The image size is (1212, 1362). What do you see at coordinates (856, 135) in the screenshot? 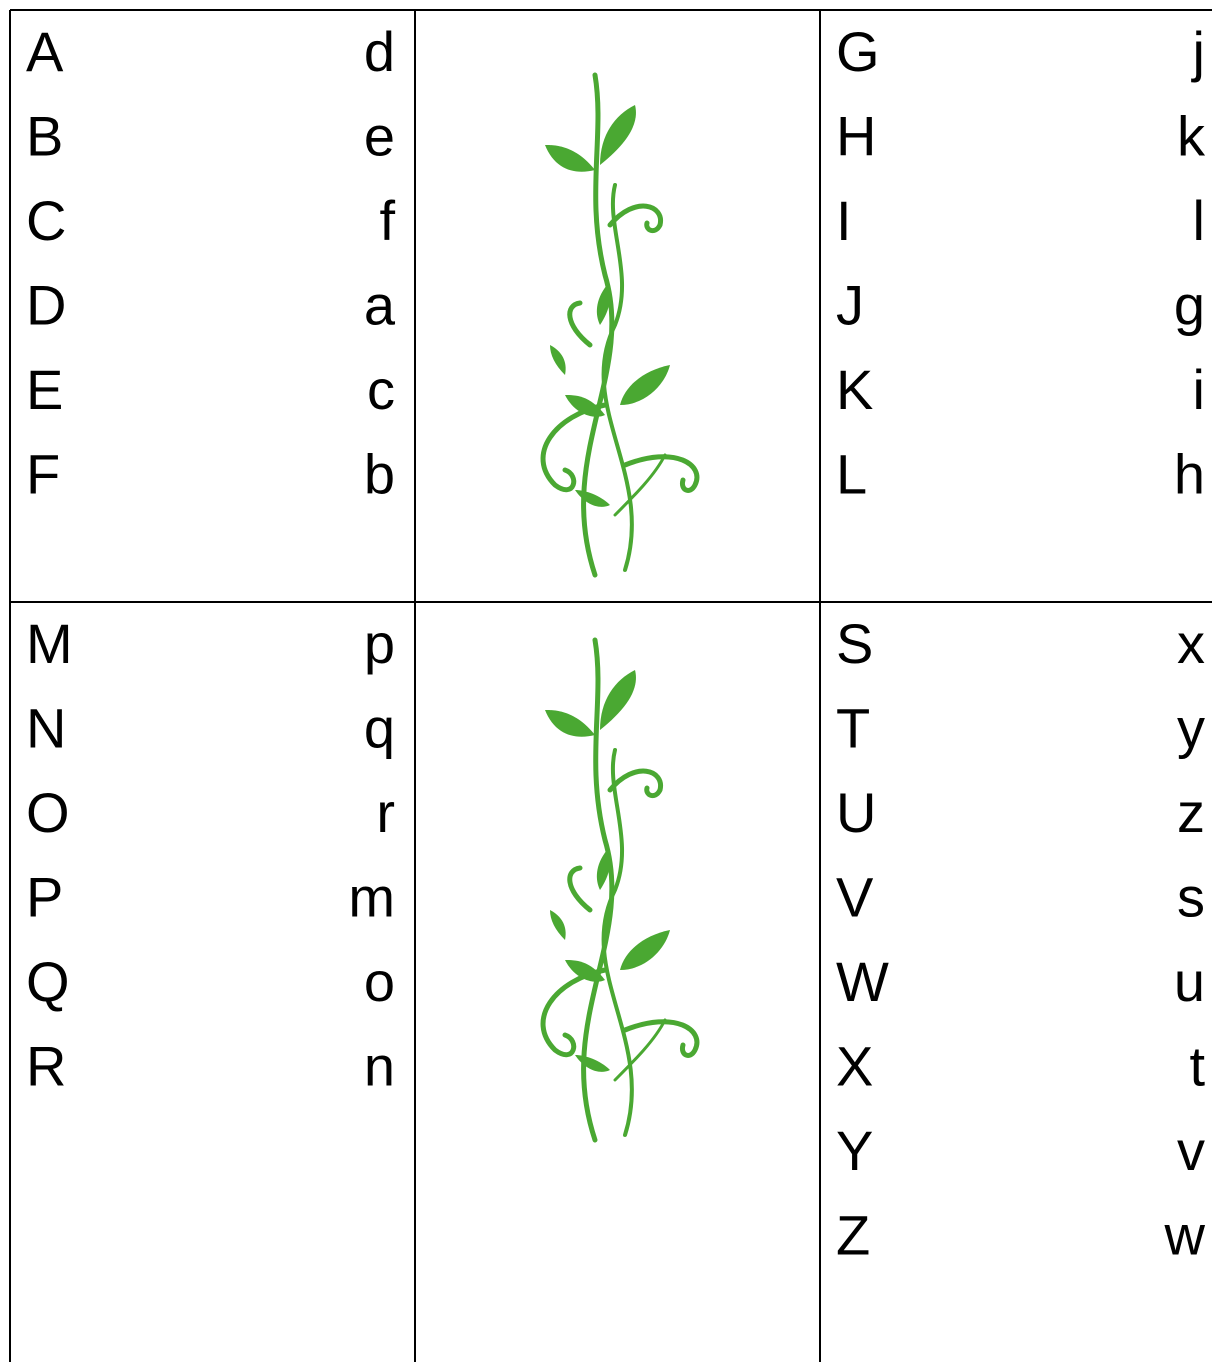
I see `uppercase-letter: H` at bounding box center [856, 135].